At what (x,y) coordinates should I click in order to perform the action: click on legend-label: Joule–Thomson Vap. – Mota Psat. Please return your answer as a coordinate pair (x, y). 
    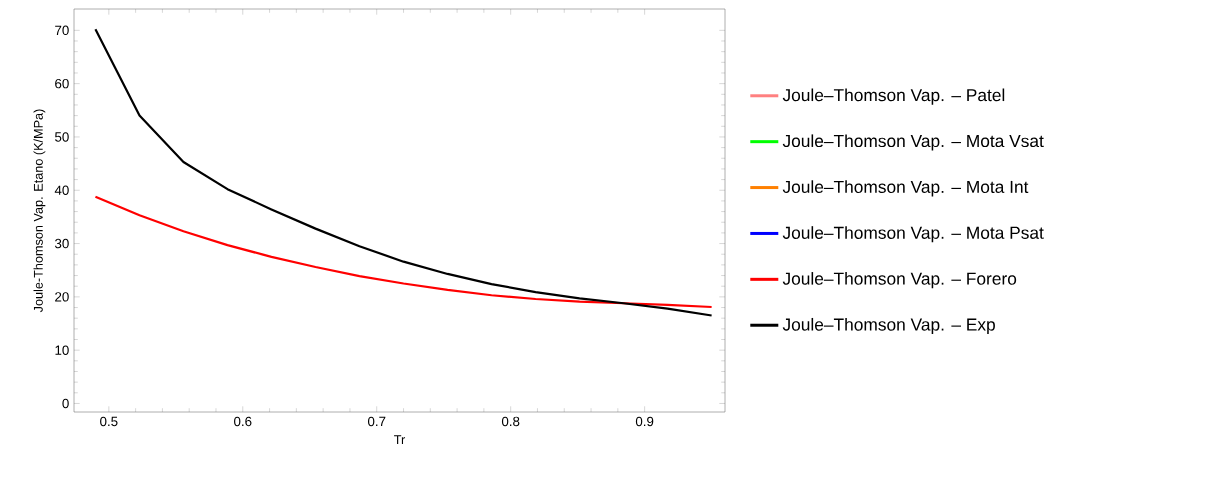
    Looking at the image, I should click on (913, 234).